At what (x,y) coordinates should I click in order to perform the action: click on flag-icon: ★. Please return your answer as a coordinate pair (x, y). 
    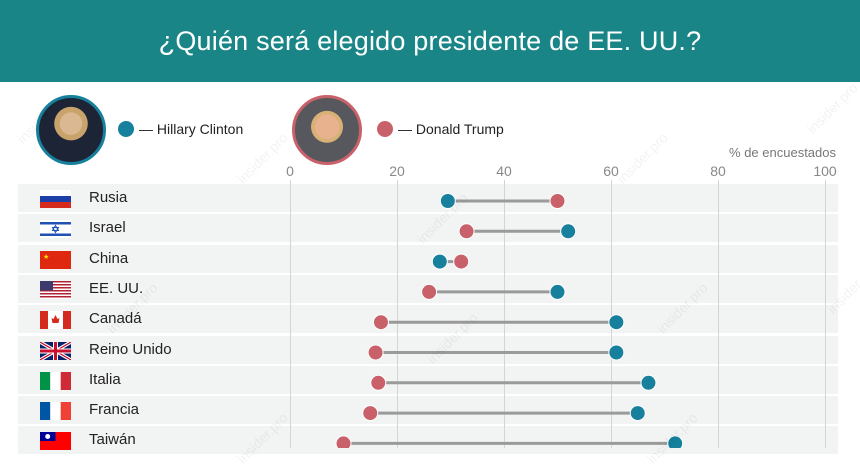
    Looking at the image, I should click on (55, 259).